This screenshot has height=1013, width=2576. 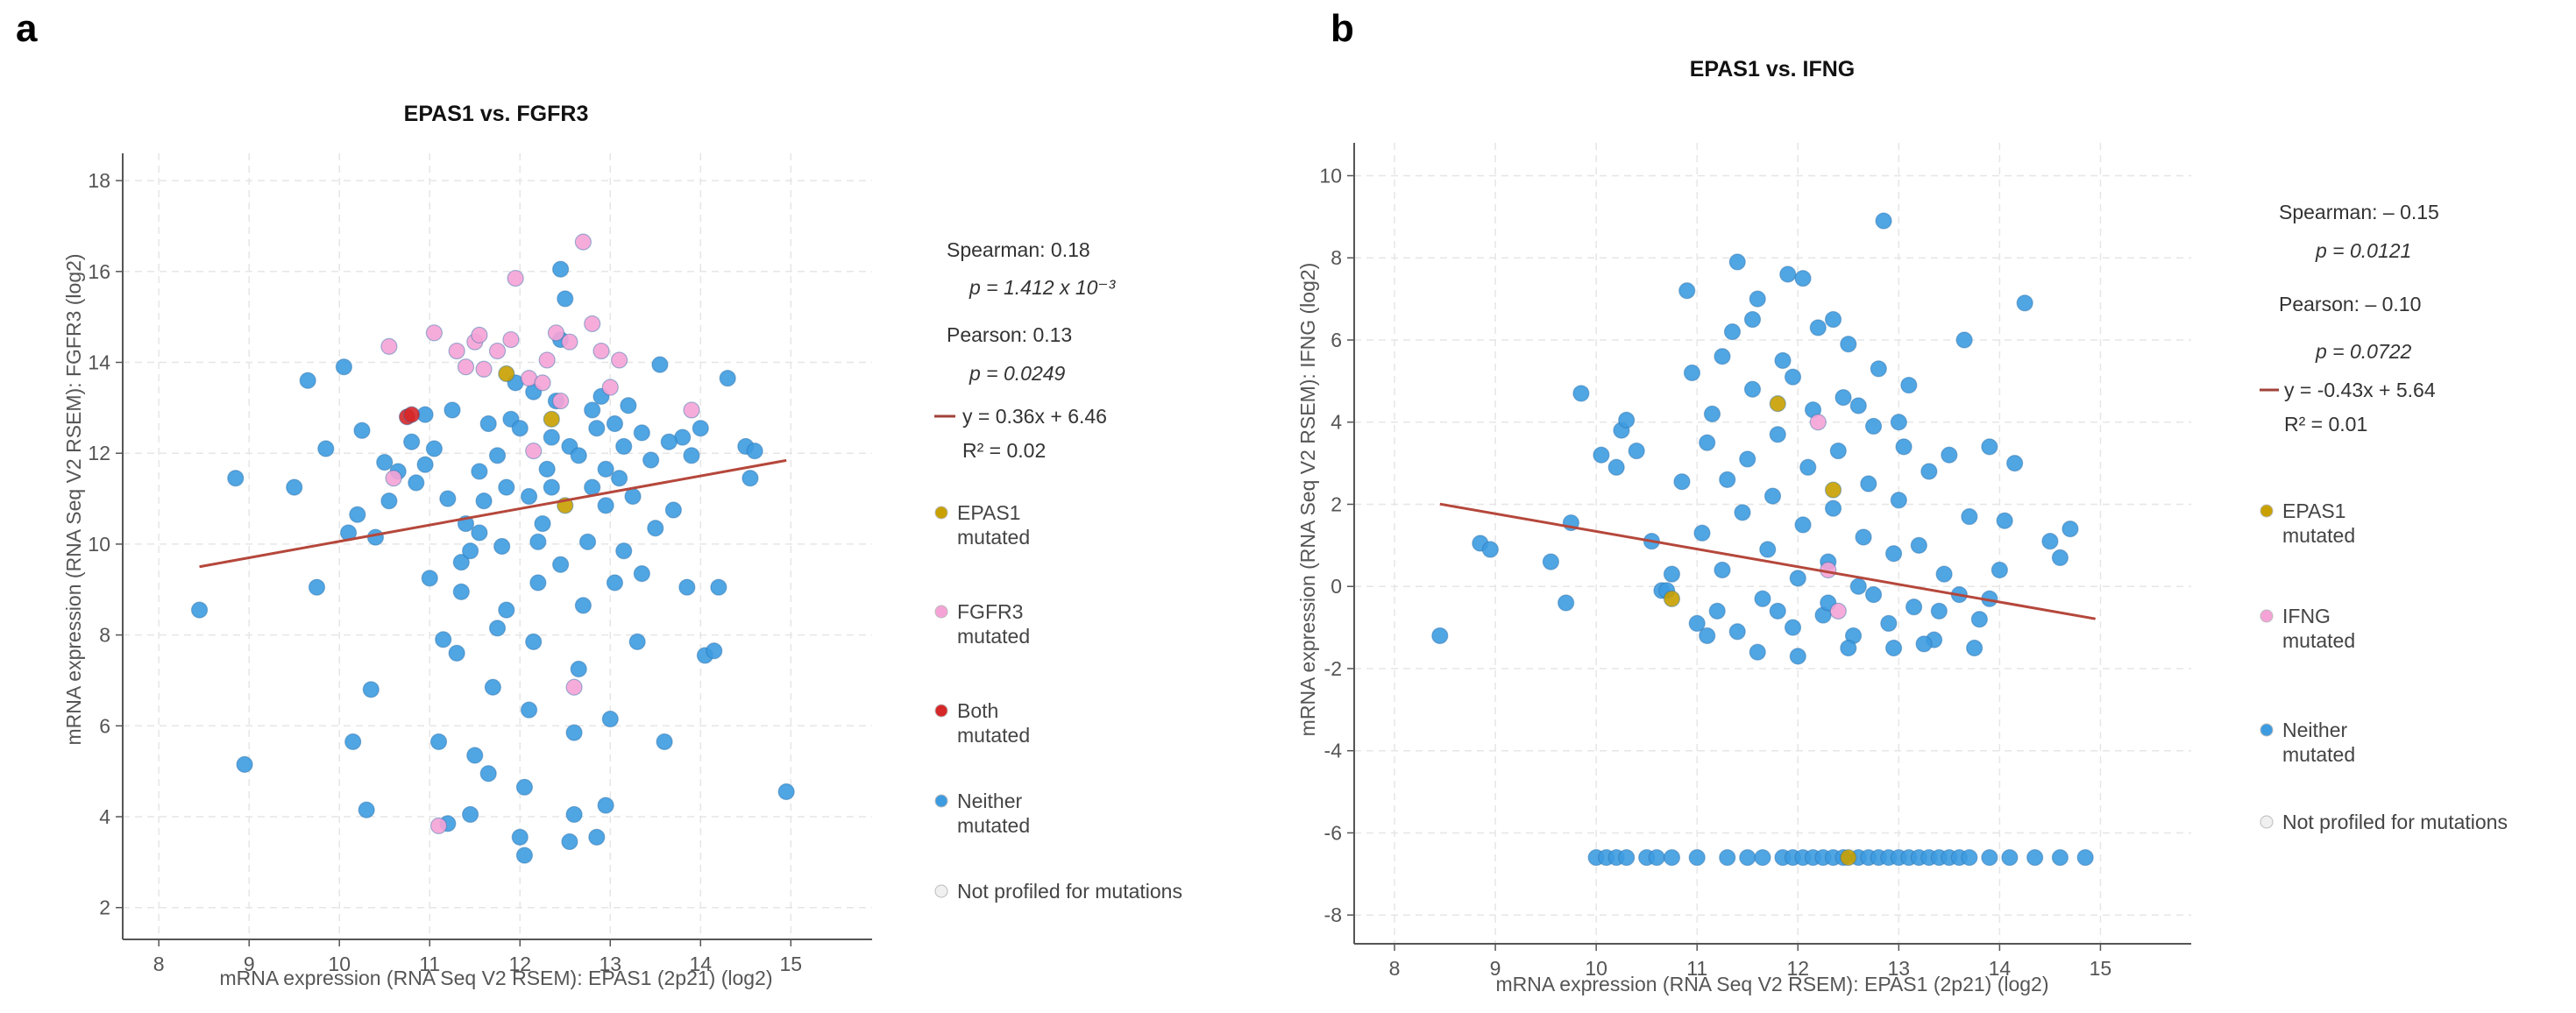 What do you see at coordinates (1034, 417) in the screenshot?
I see `panel-a-equation: y = 0.36x + 6.46` at bounding box center [1034, 417].